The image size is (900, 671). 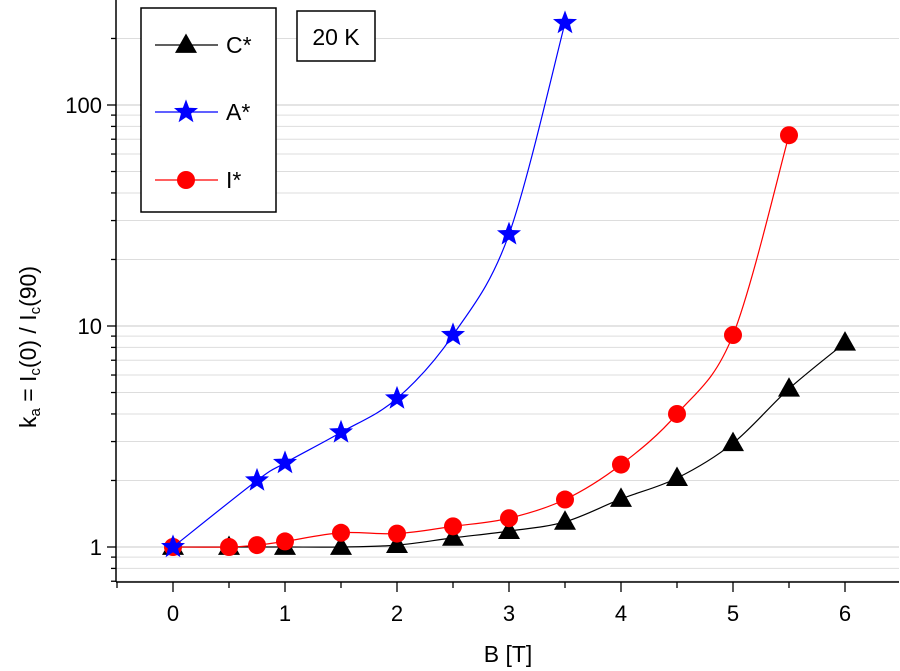 I want to click on x-axis-title: B [T], so click(x=508, y=654).